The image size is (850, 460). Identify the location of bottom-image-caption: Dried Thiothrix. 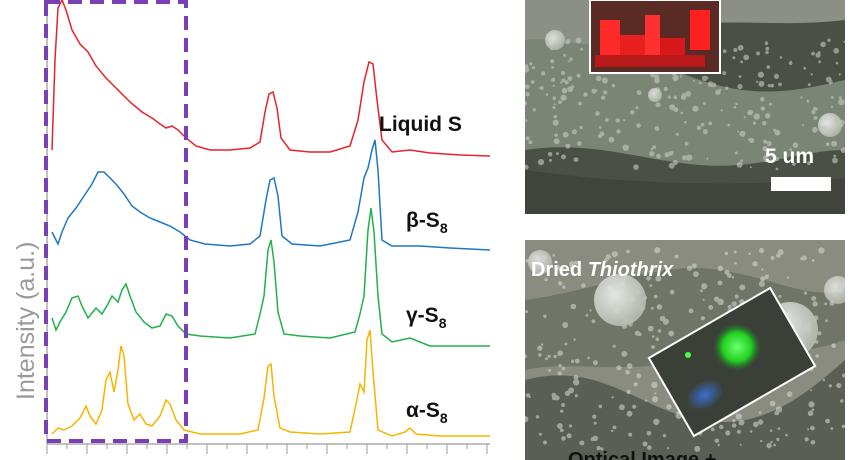
(602, 270).